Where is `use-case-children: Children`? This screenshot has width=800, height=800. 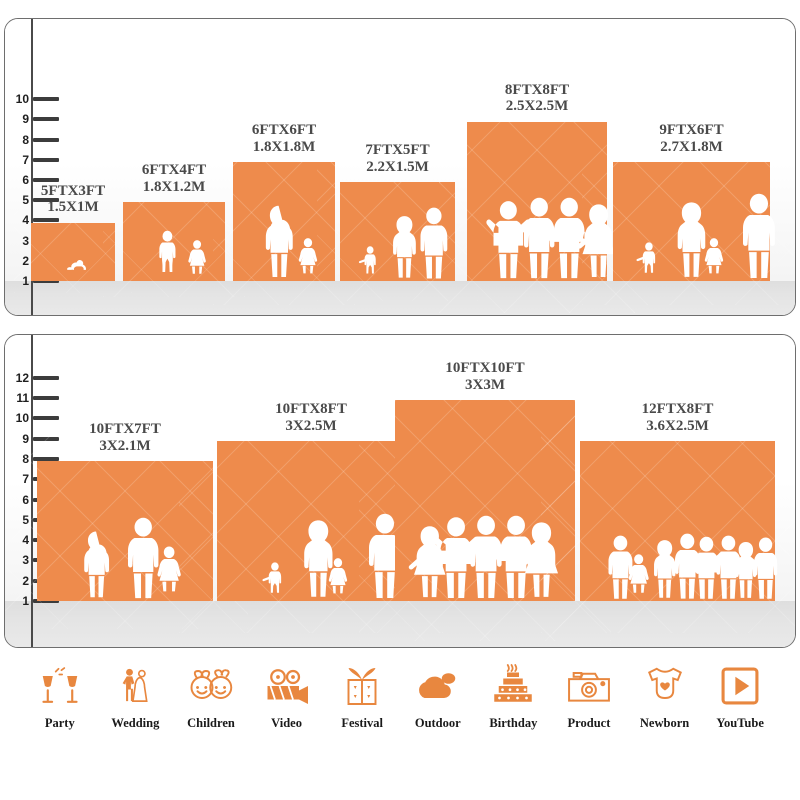 use-case-children: Children is located at coordinates (211, 695).